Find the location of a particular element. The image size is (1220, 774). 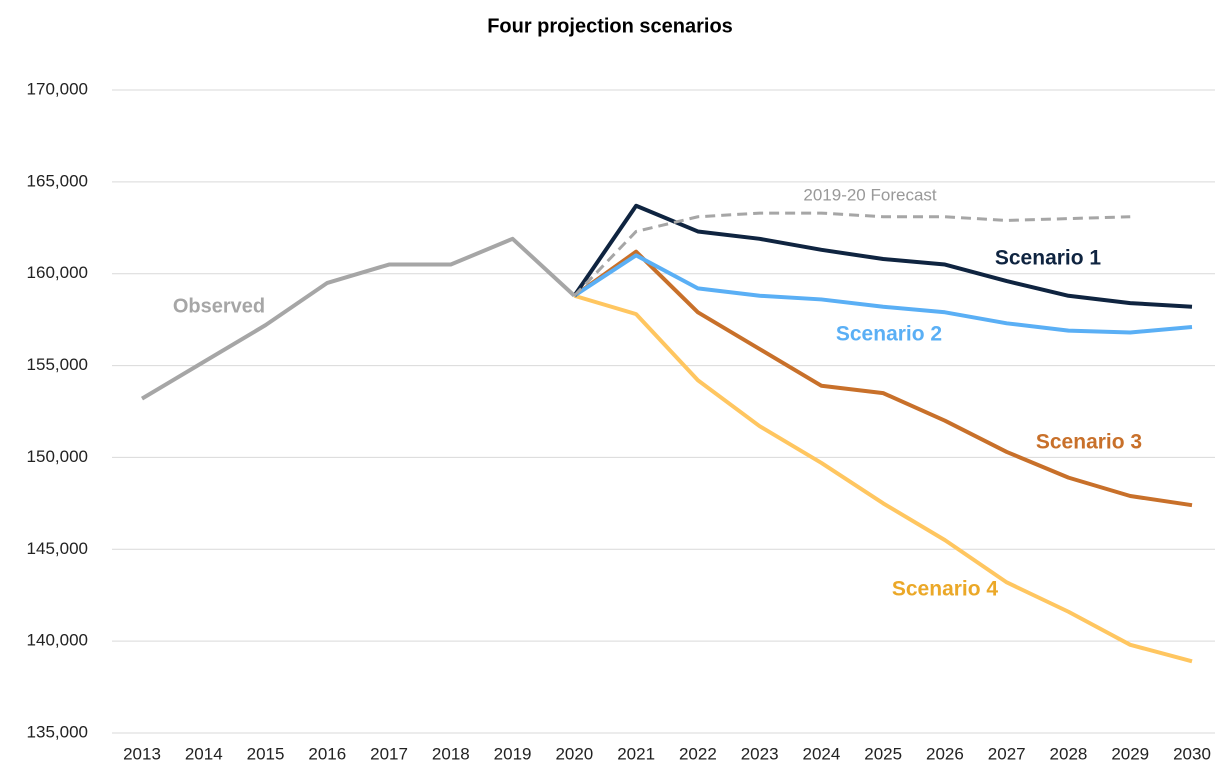

y-tick-label: 145,000 is located at coordinates (57, 548).